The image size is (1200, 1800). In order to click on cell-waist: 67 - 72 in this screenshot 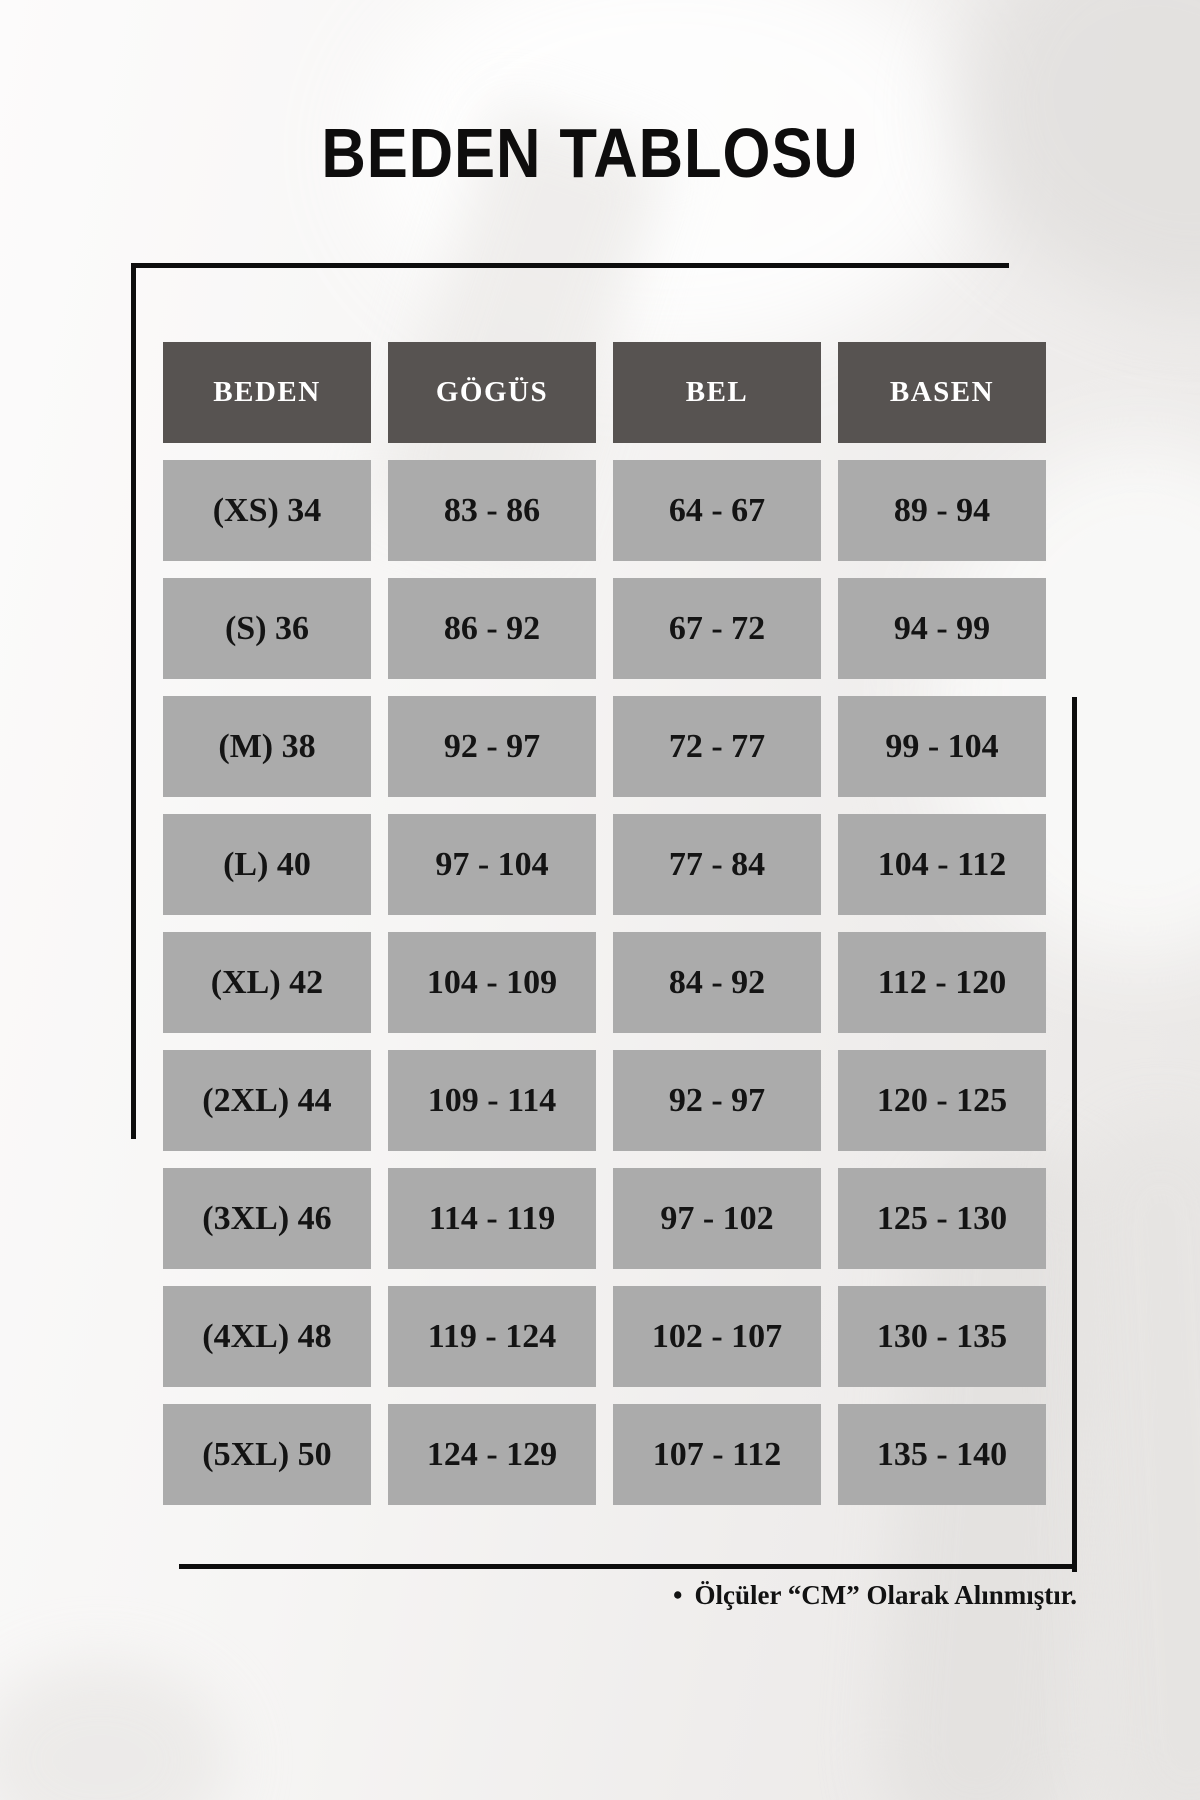, I will do `click(717, 628)`.